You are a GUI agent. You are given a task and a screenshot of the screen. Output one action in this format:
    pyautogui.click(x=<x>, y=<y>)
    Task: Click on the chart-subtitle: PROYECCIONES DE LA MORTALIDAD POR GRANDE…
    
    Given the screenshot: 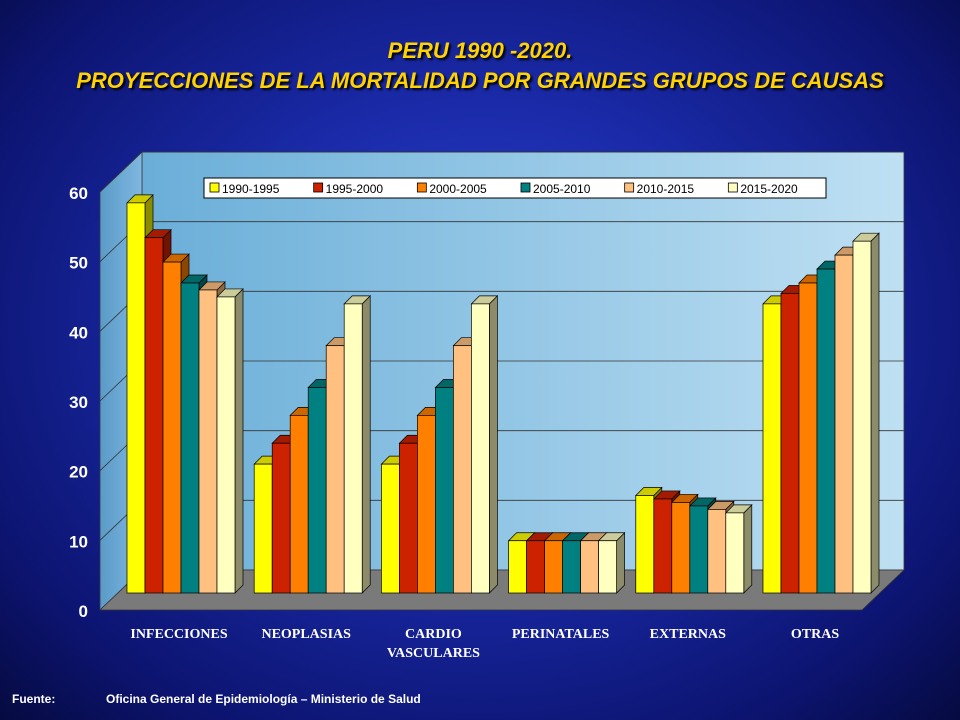 What is the action you would take?
    pyautogui.click(x=480, y=80)
    